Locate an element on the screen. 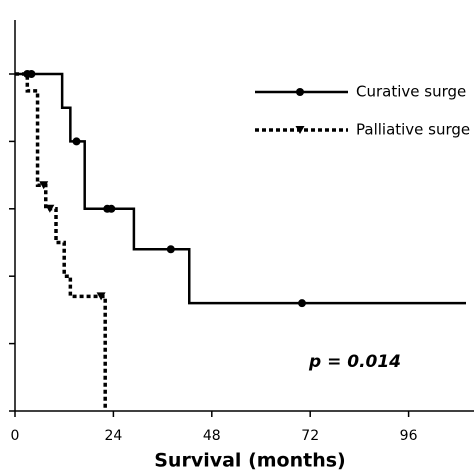 The width and height of the screenshot is (474, 474). survival-curve is located at coordinates (61, 241).